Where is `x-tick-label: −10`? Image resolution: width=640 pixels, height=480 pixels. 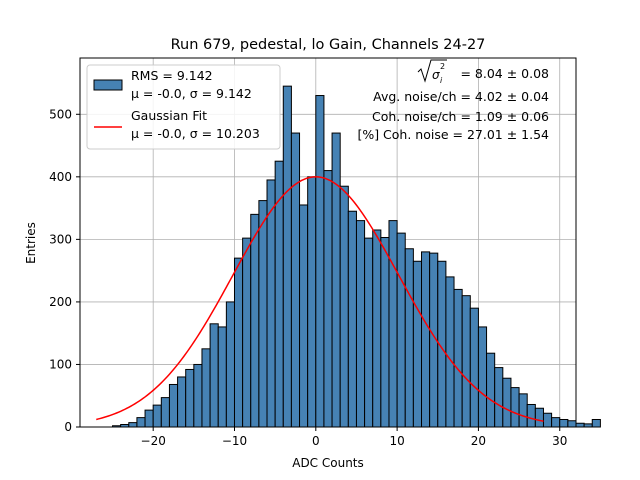 x-tick-label: −10 is located at coordinates (234, 441).